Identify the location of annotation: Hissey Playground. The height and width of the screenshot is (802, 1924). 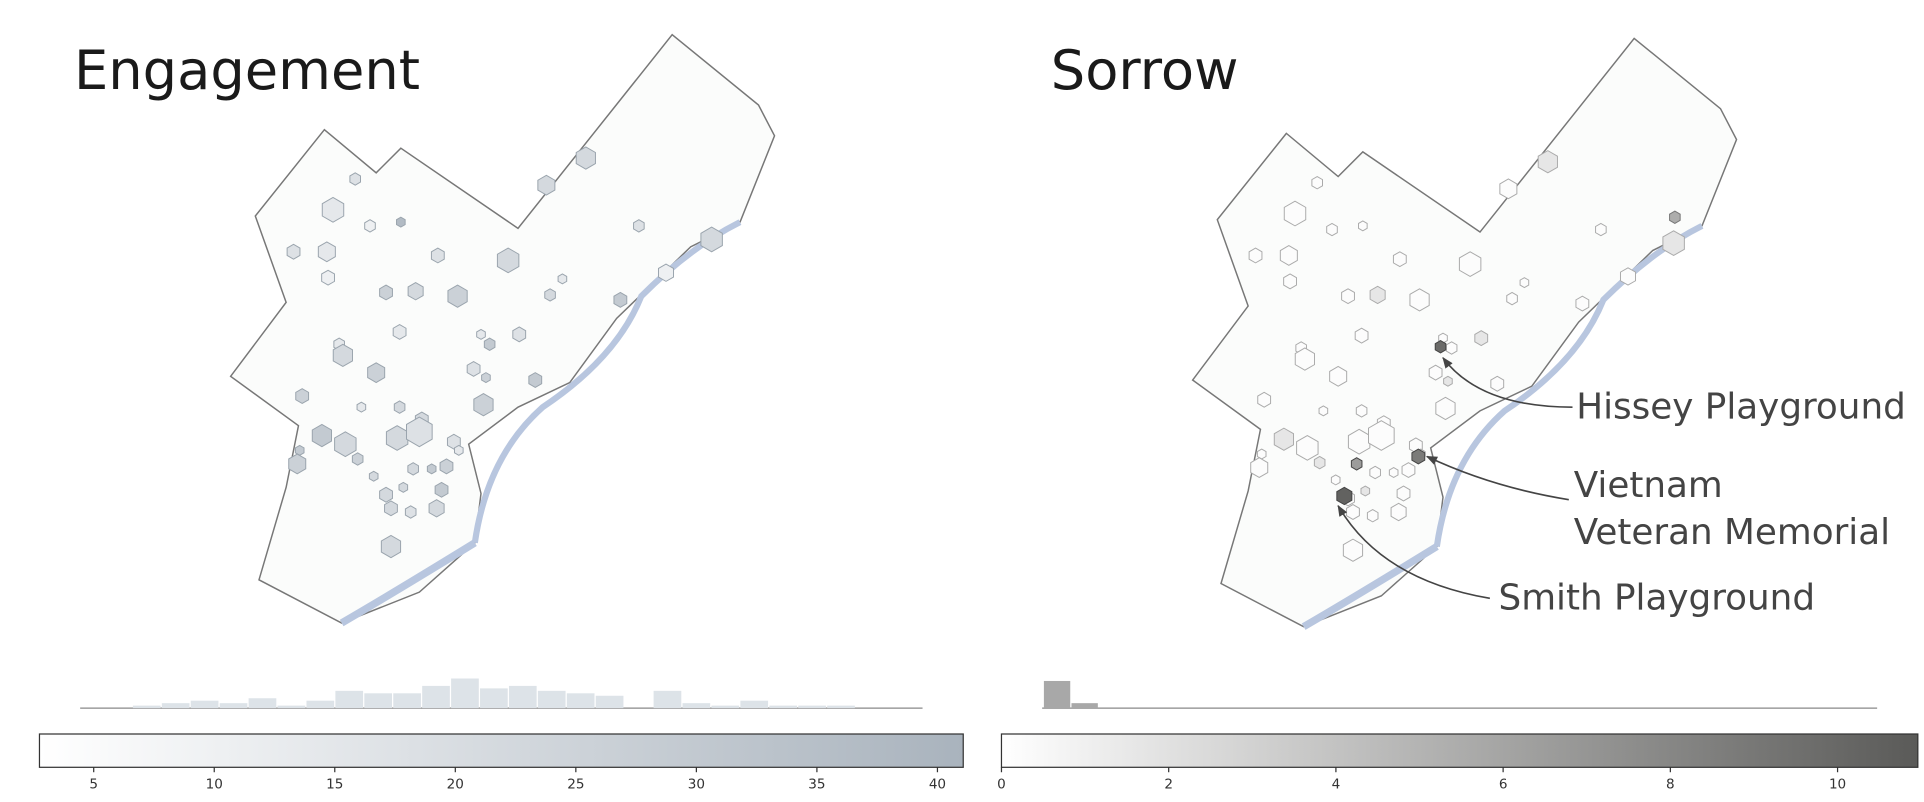
(1741, 406).